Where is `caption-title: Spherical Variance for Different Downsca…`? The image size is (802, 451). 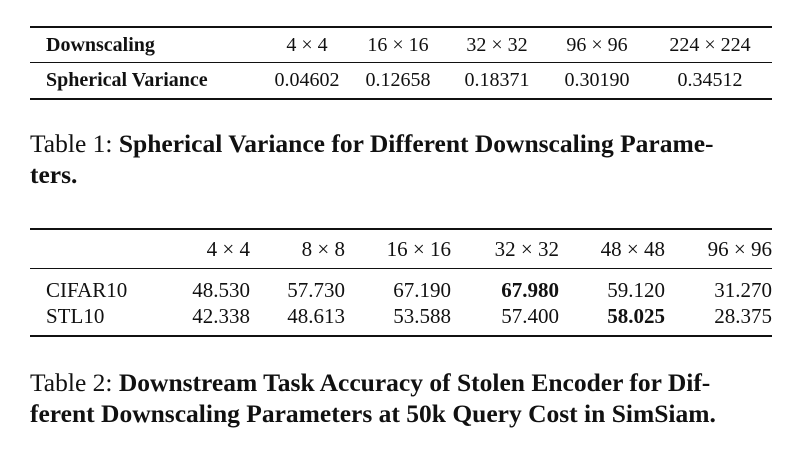
caption-title: Spherical Variance for Different Downsca… is located at coordinates (416, 143).